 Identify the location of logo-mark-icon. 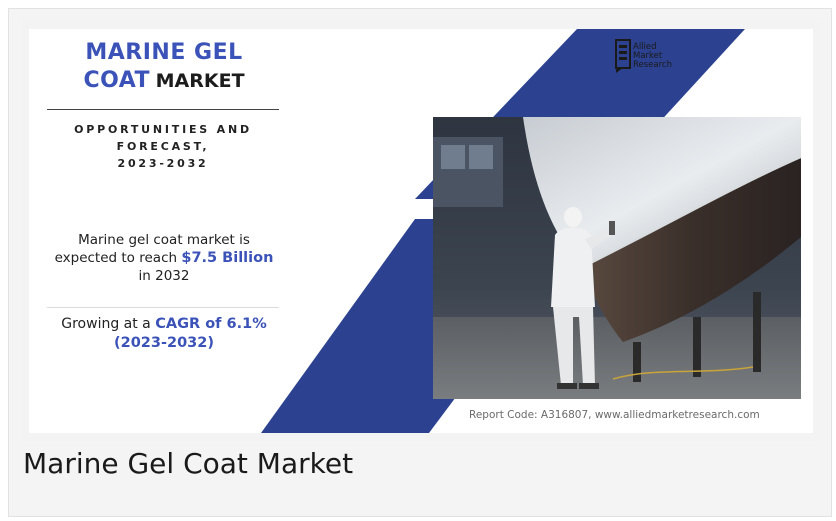
(623, 56).